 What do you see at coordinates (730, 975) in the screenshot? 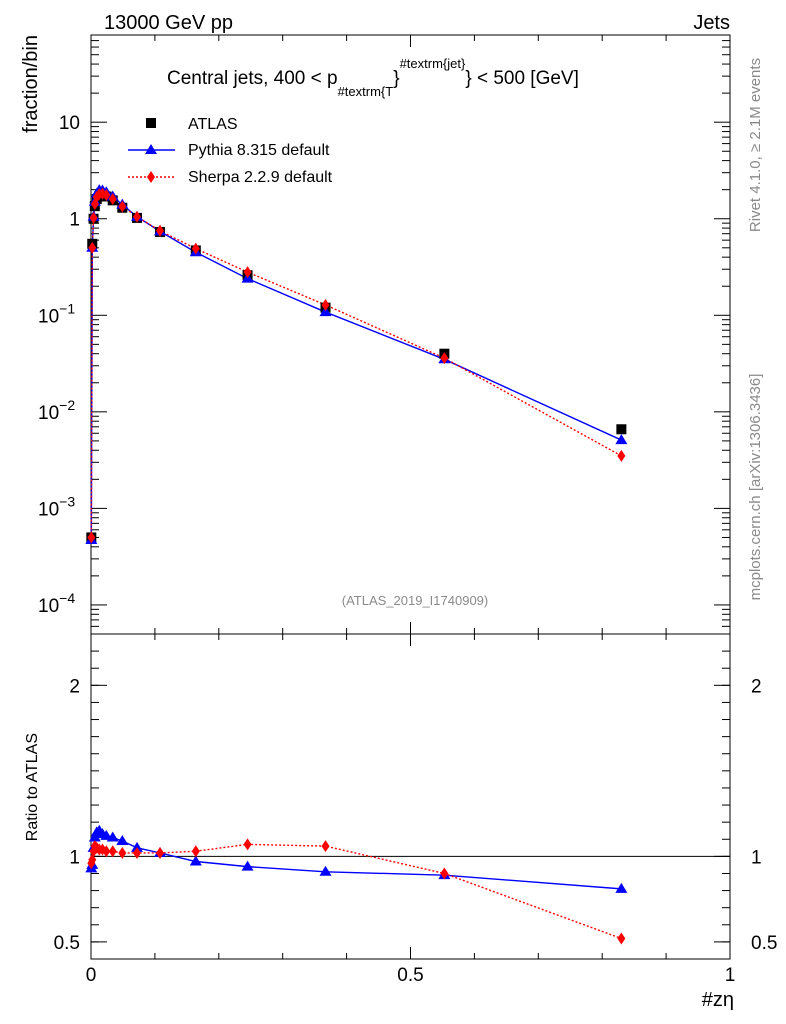
I see `x-tick-label: 1` at bounding box center [730, 975].